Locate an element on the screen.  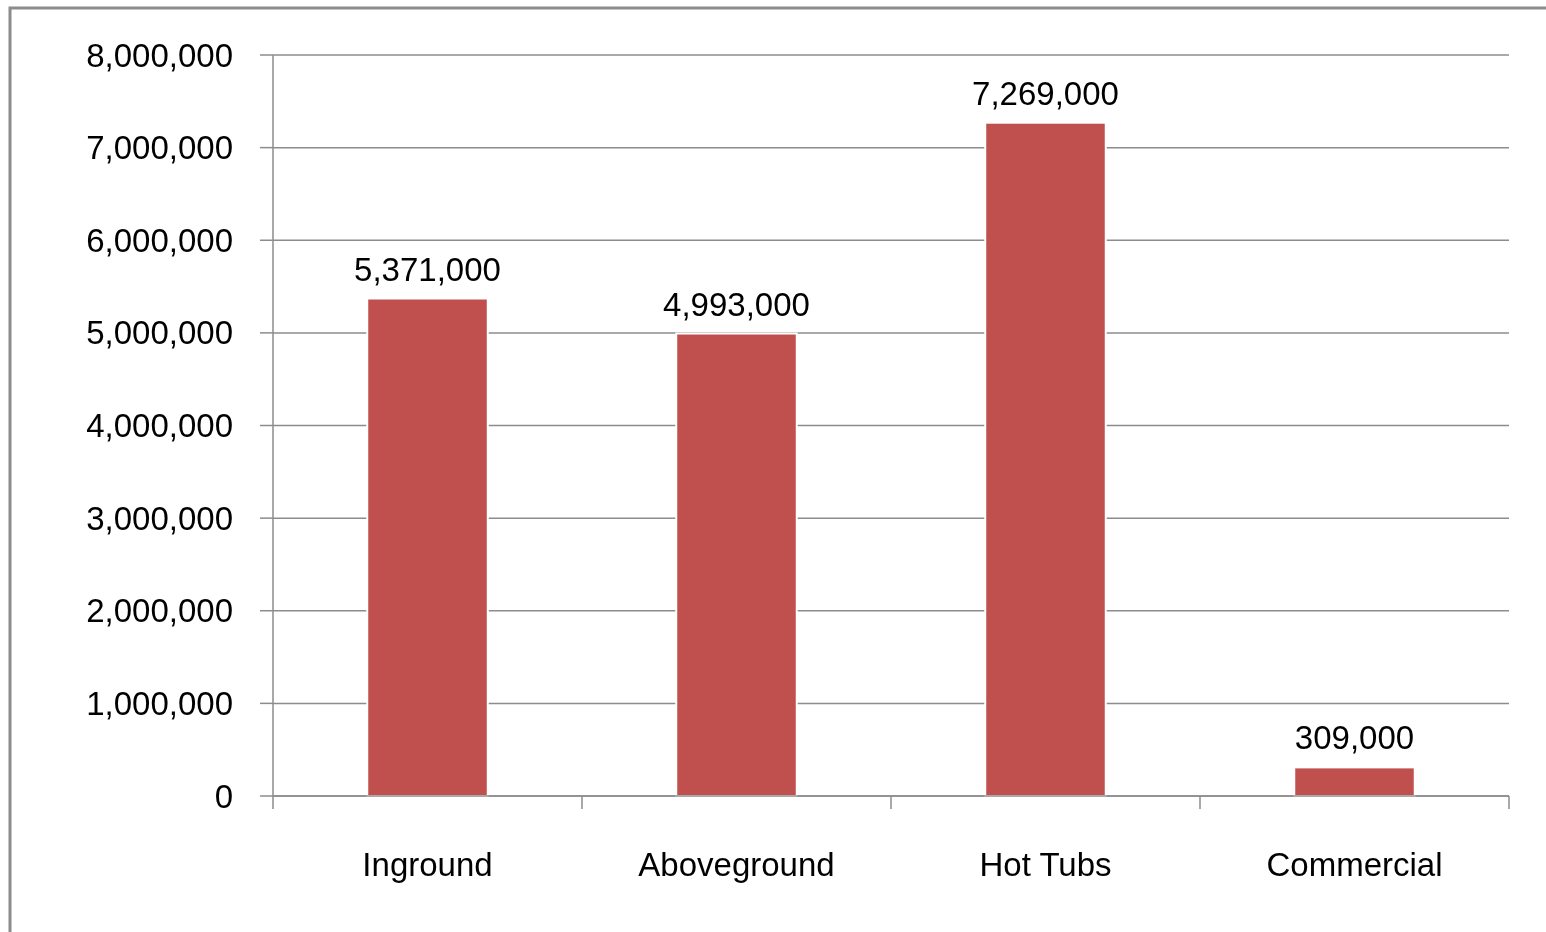
y-tick-label: 4,000,000 is located at coordinates (159, 426).